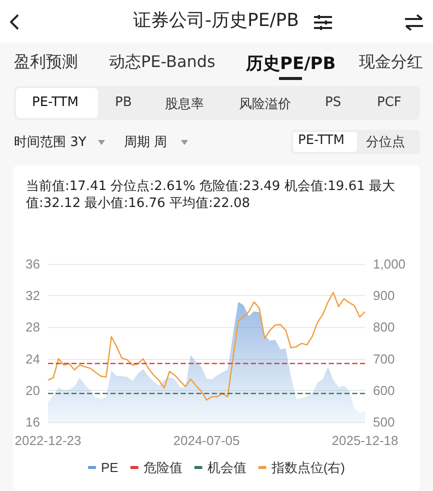  What do you see at coordinates (33, 264) in the screenshot?
I see `y-tick-label: 36` at bounding box center [33, 264].